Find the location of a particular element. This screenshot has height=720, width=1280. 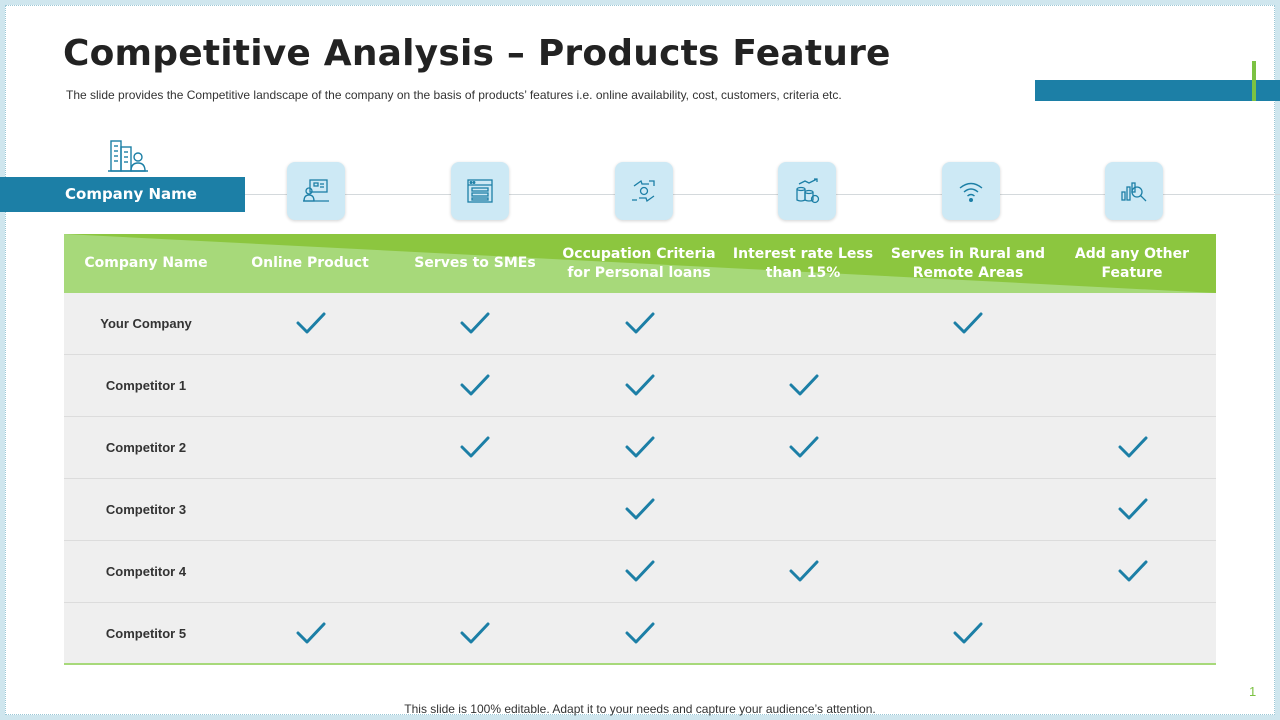

row-company-name: Competitor 3 is located at coordinates (146, 509).